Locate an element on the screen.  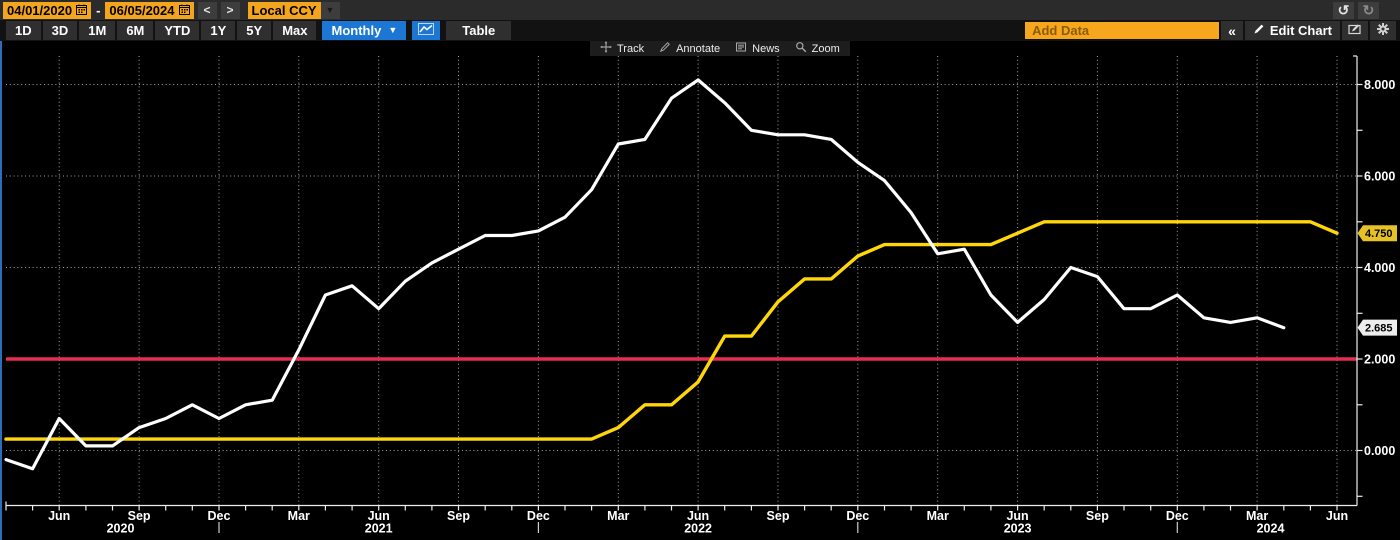
svg-text: 2024 is located at coordinates (1271, 529).